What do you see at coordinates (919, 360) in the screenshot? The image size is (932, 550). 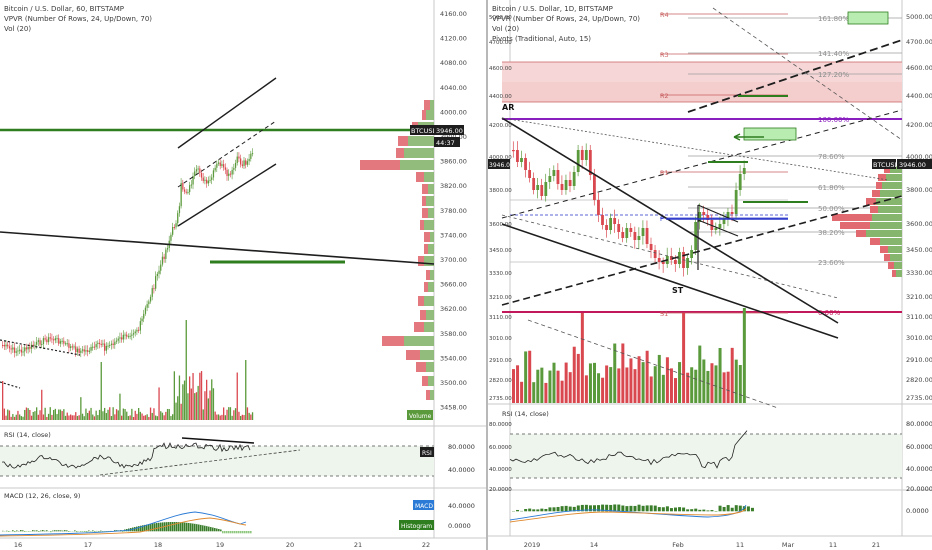 I see `price-tick: 2910.00` at bounding box center [919, 360].